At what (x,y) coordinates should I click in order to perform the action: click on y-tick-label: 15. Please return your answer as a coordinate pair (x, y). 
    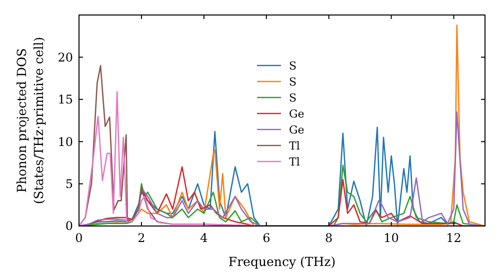
    Looking at the image, I should click on (65, 99).